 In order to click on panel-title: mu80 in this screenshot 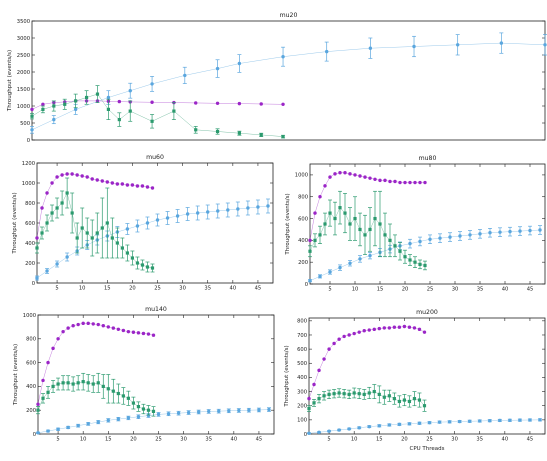, I will do `click(428, 158)`.